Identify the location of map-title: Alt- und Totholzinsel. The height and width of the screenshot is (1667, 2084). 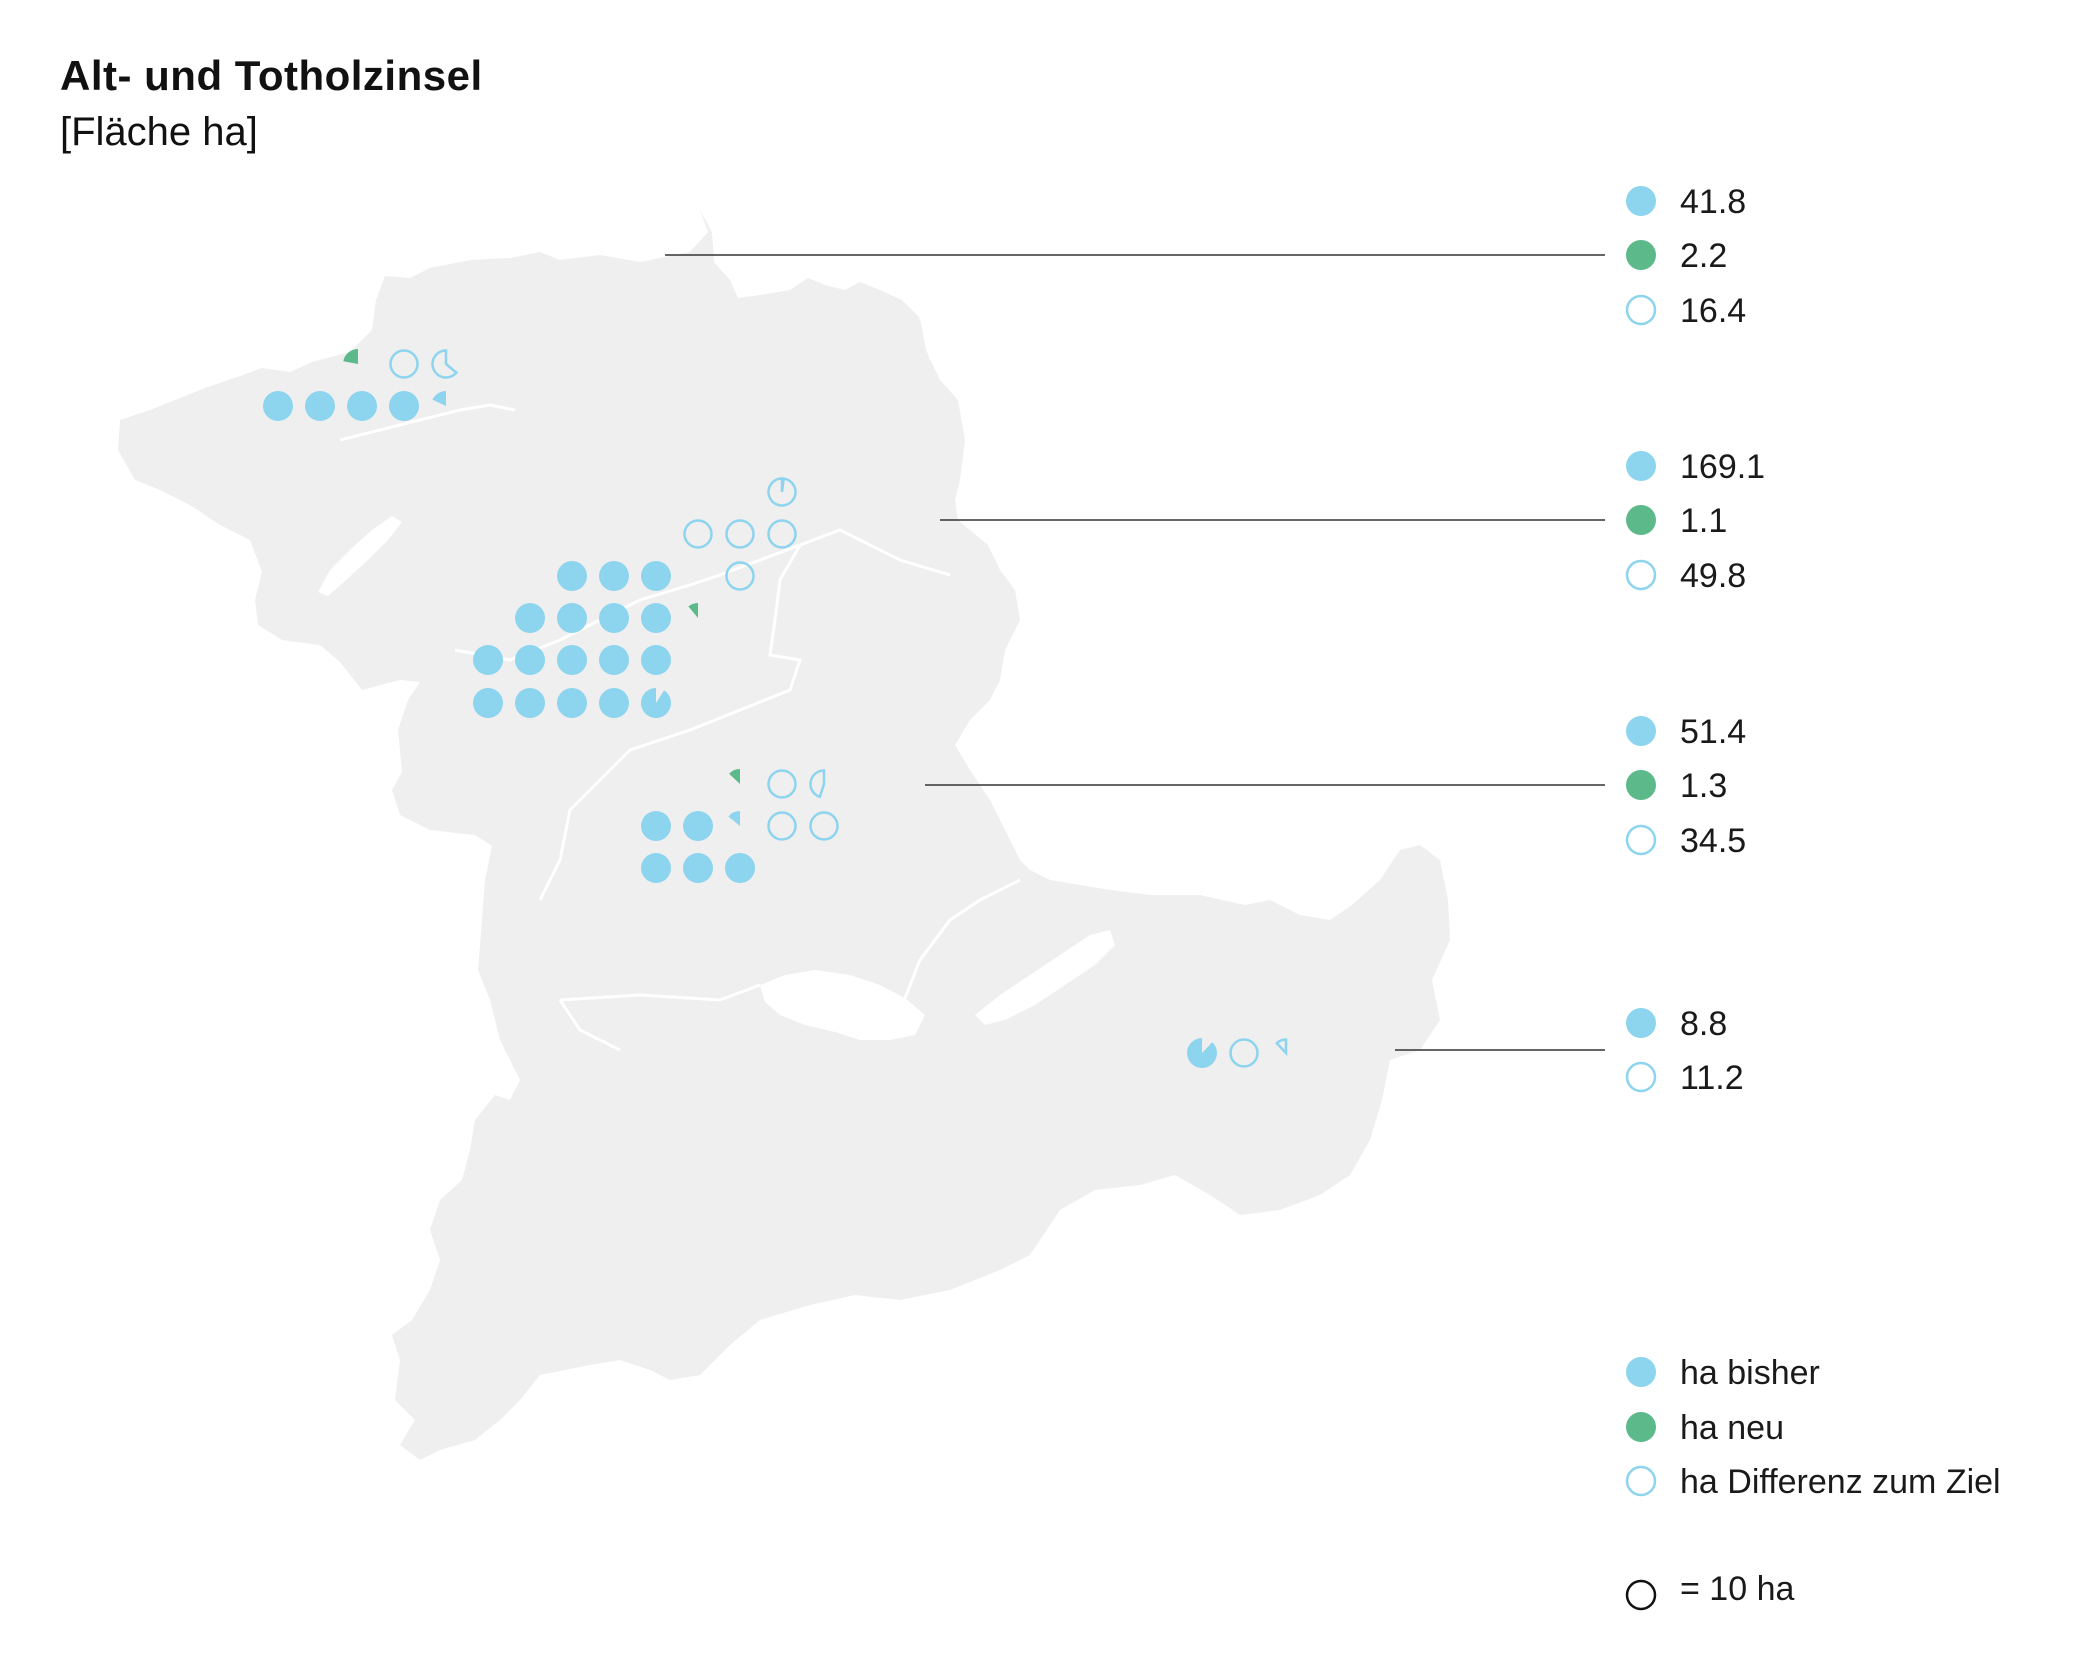
(271, 75).